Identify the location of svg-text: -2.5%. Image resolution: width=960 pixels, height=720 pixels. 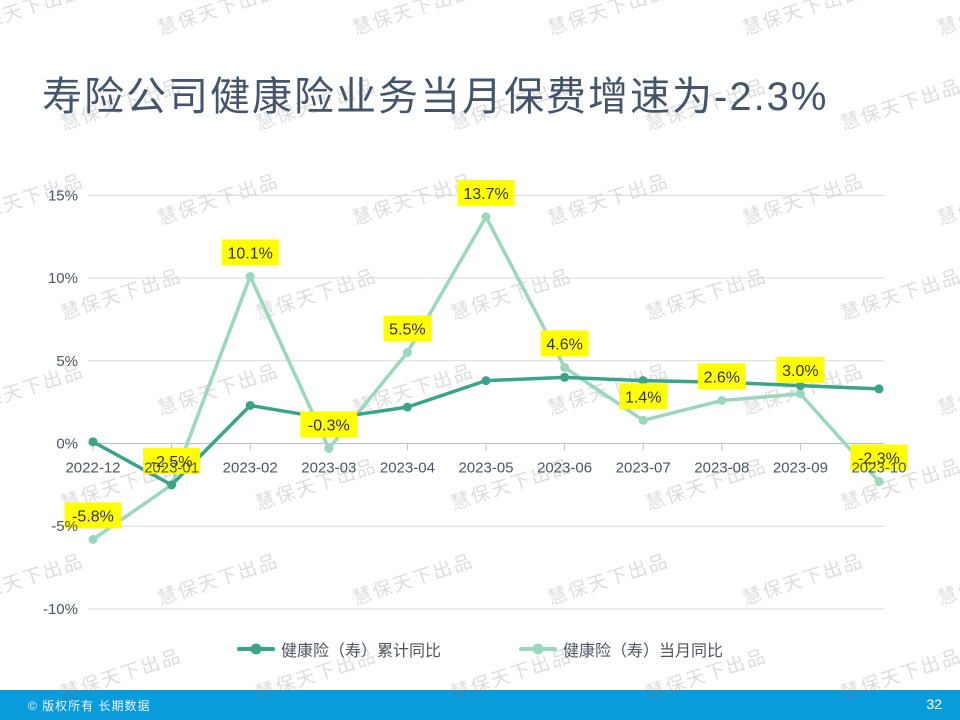
(172, 462).